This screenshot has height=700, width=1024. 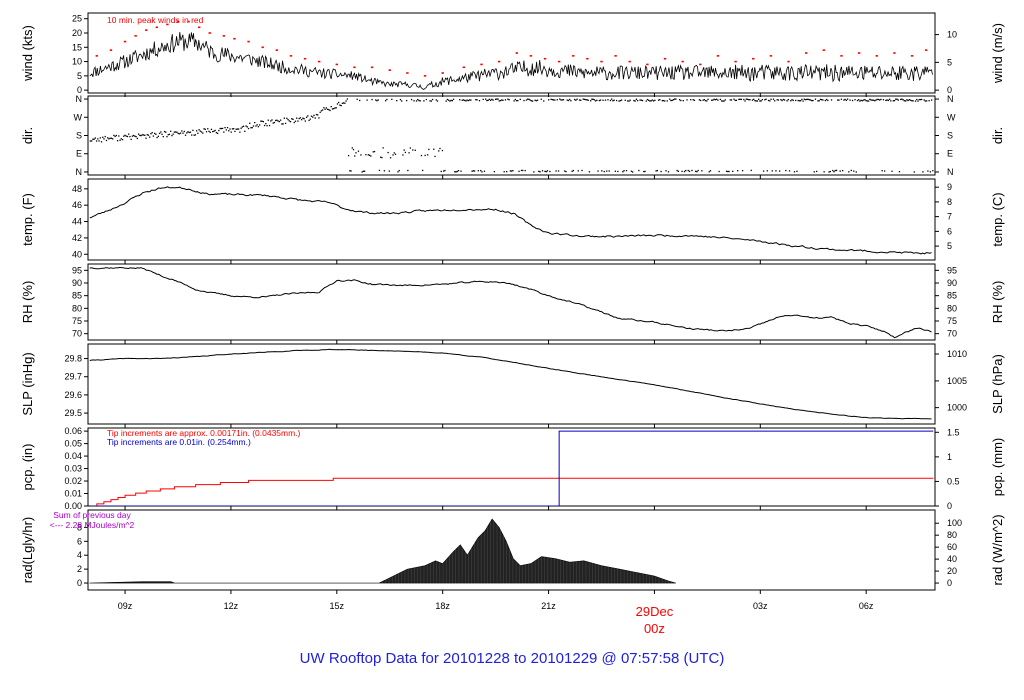 What do you see at coordinates (511, 53) in the screenshot?
I see `wind-frame` at bounding box center [511, 53].